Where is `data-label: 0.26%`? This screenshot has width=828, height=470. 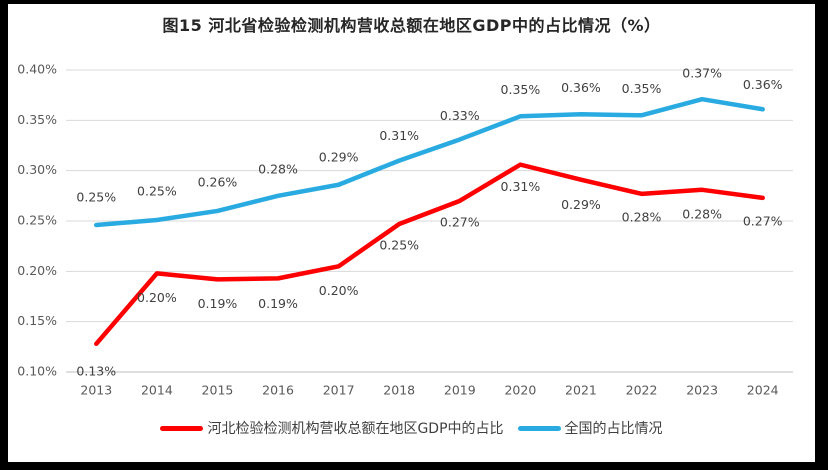 data-label: 0.26% is located at coordinates (218, 181).